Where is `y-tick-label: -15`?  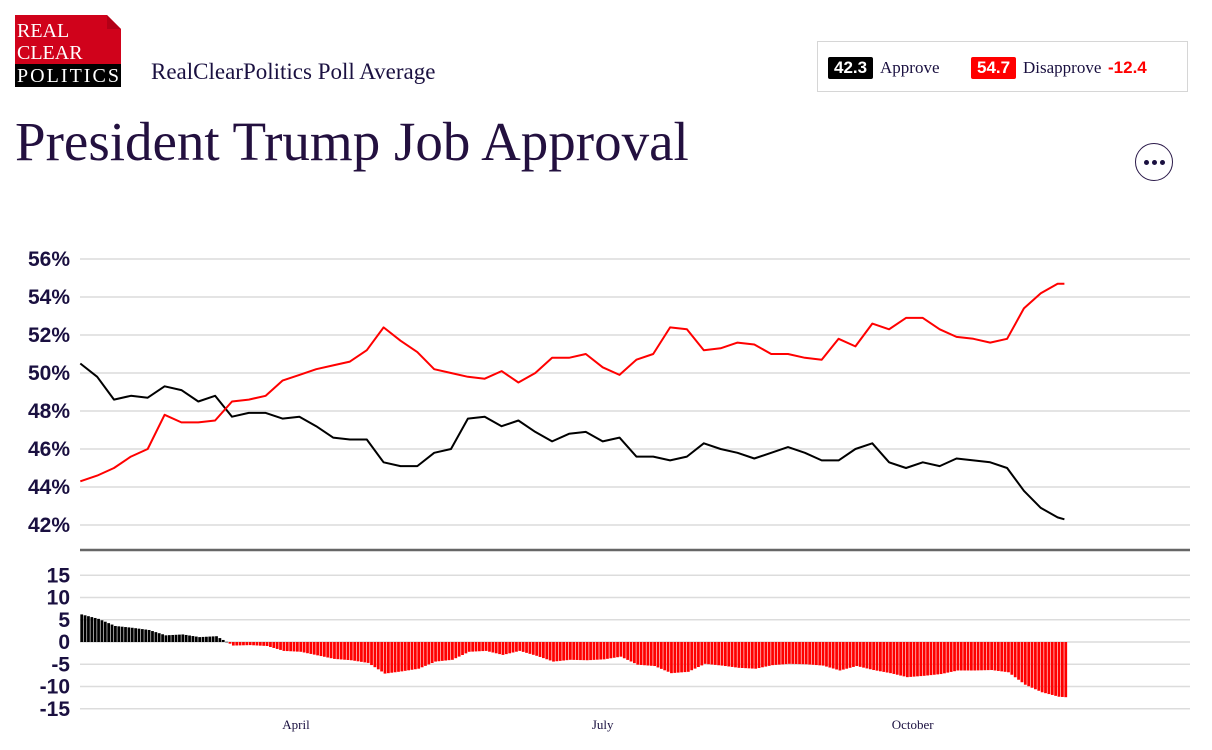 y-tick-label: -15 is located at coordinates (55, 709).